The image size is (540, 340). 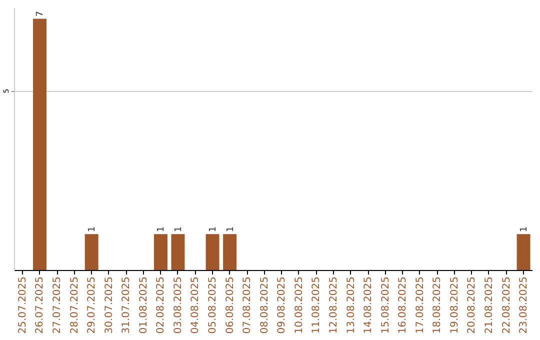 What do you see at coordinates (178, 305) in the screenshot?
I see `x-tick-label: 03.08.2025` at bounding box center [178, 305].